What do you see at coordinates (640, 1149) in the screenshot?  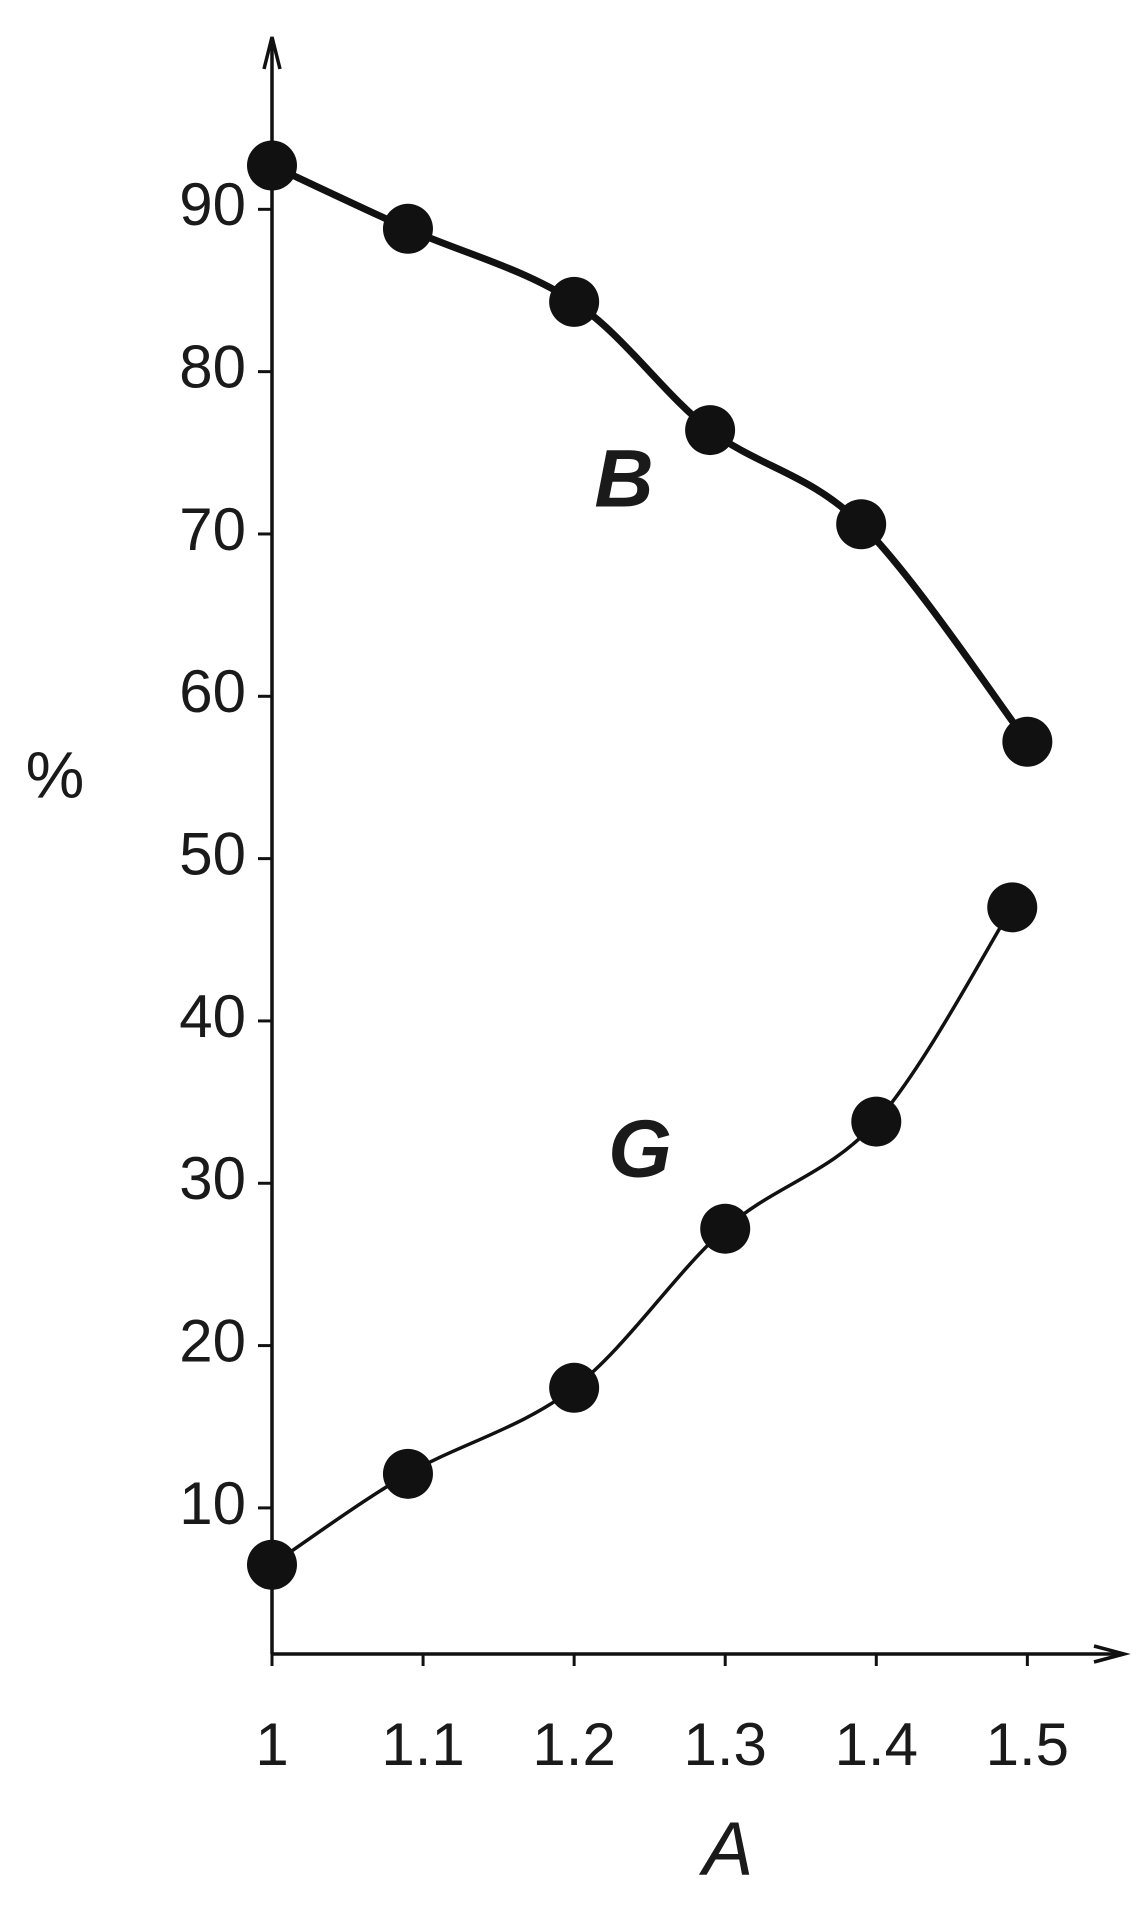 I see `series-label: G` at bounding box center [640, 1149].